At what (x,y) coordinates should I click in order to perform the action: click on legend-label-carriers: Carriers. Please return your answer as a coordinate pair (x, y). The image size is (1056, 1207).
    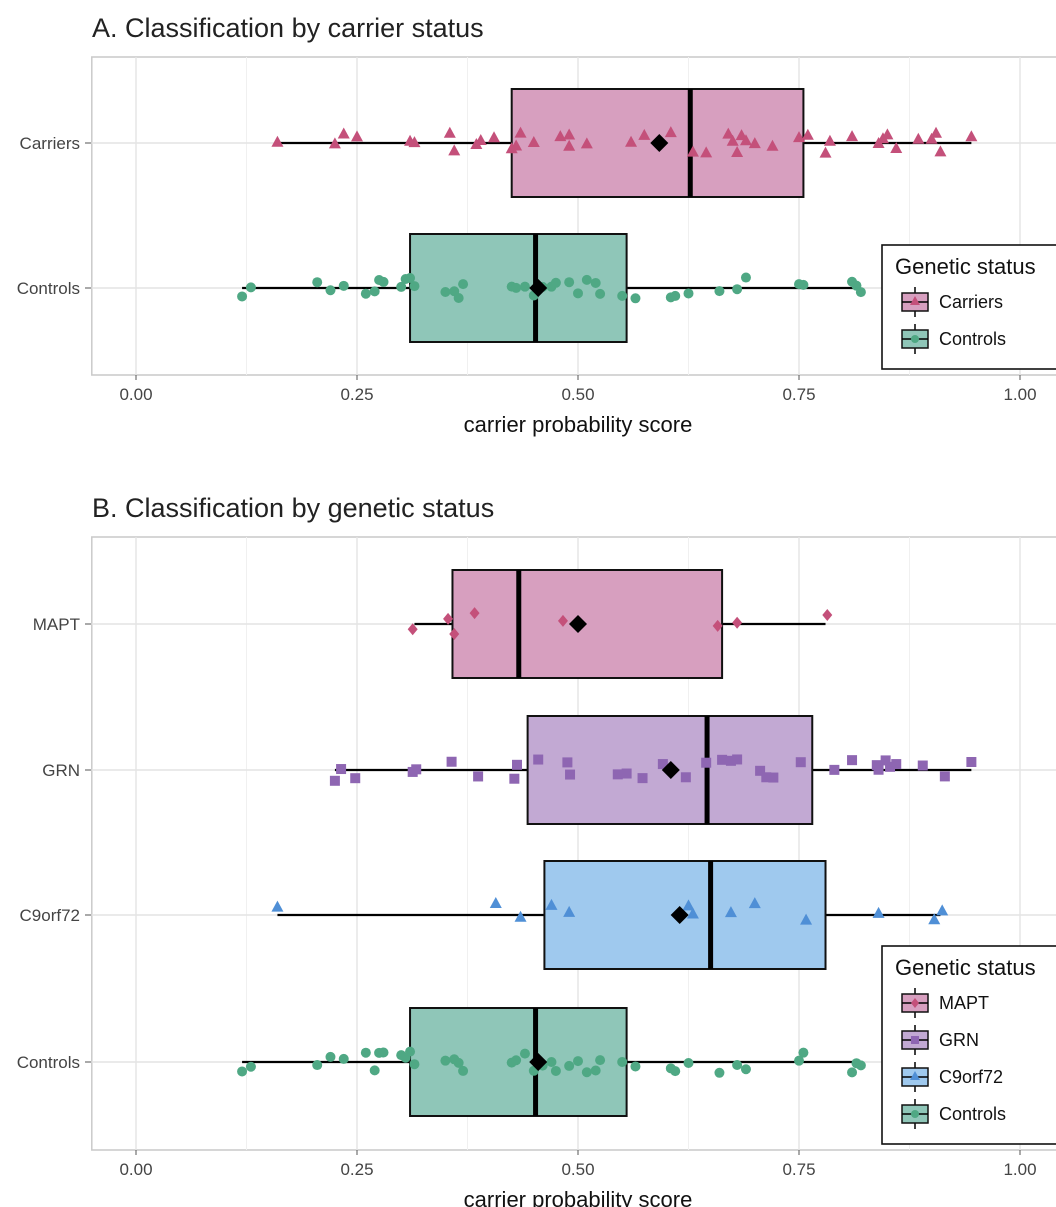
    Looking at the image, I should click on (971, 302).